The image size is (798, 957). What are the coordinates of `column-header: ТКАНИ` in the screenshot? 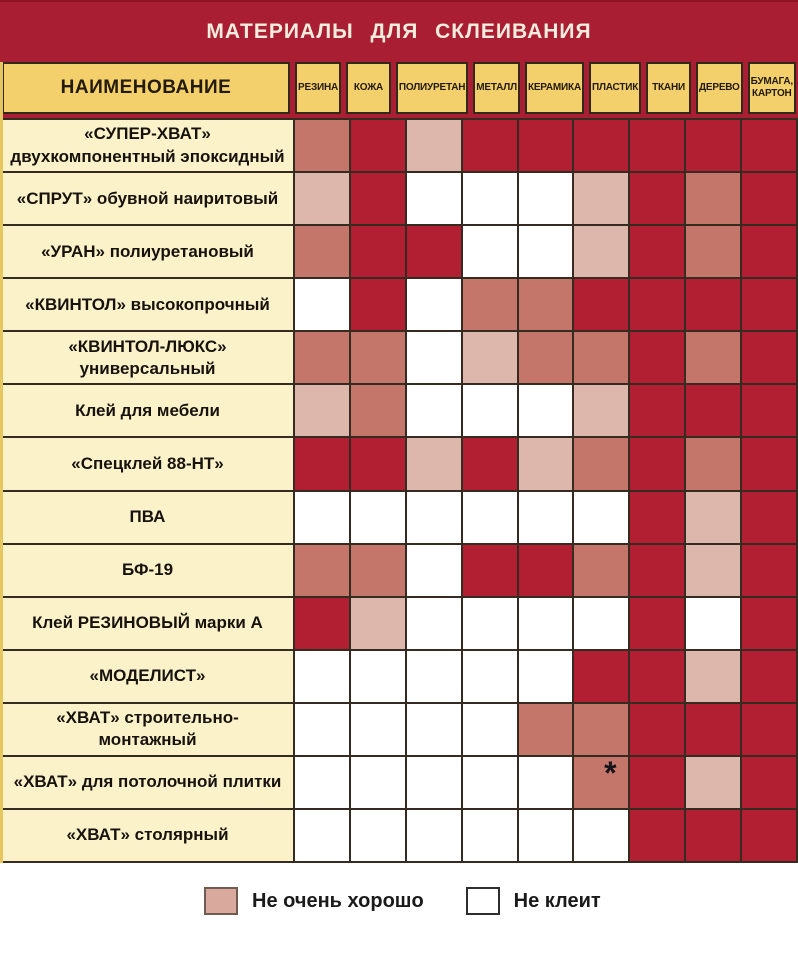 It's located at (668, 88).